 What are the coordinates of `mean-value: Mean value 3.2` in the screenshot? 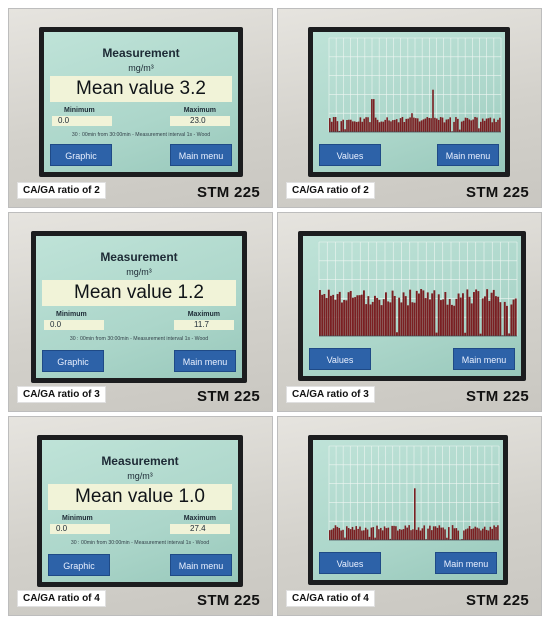 It's located at (141, 89).